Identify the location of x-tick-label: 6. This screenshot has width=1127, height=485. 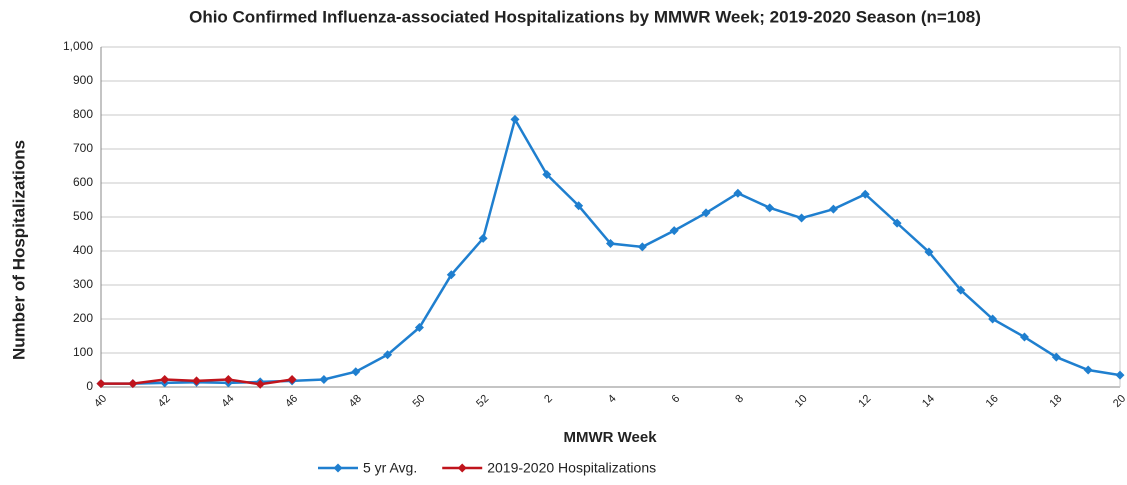
(676, 399).